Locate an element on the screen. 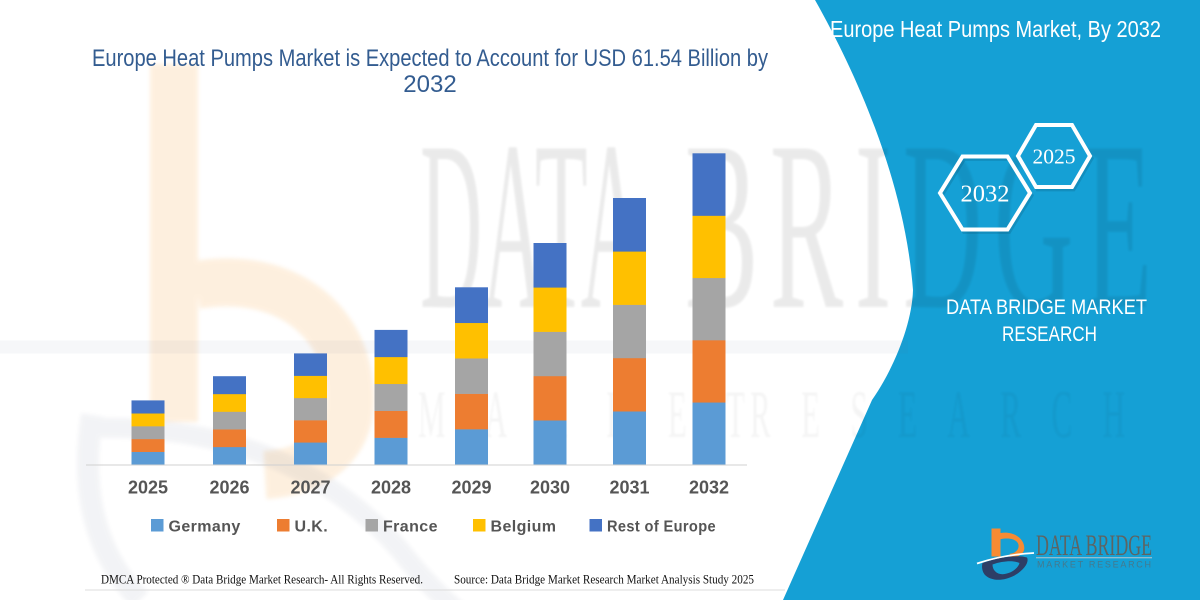 The image size is (1200, 600). svg-text:Europe Heat Pumps Market, By 2: Europe Heat Pumps Market, By 2032 is located at coordinates (995, 29).